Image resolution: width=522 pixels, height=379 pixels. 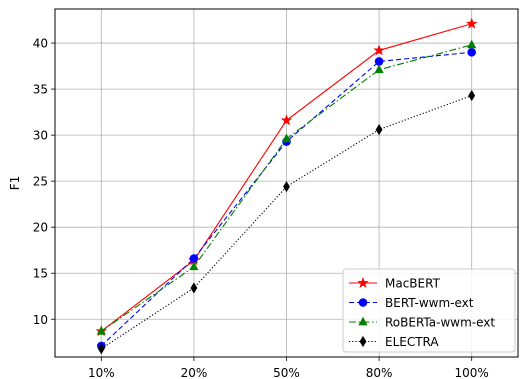 What do you see at coordinates (412, 342) in the screenshot?
I see `legend-label: ELECTRA` at bounding box center [412, 342].